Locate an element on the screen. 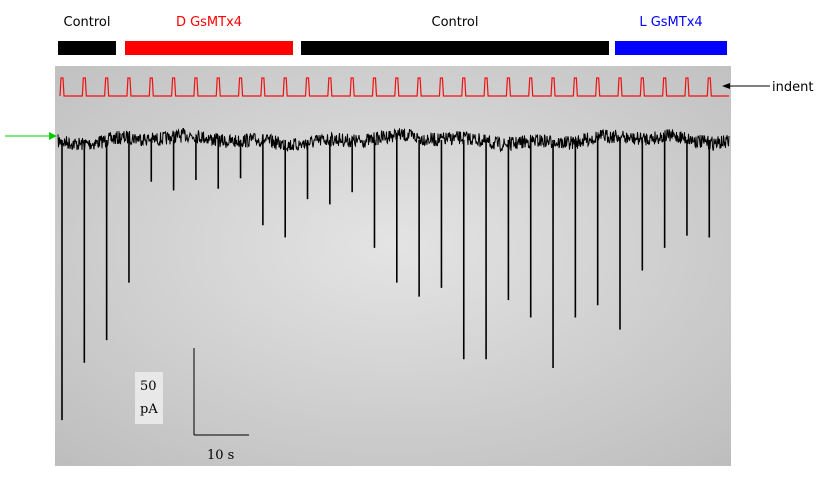 The height and width of the screenshot is (485, 822). scale-current-unit: pA is located at coordinates (149, 409).